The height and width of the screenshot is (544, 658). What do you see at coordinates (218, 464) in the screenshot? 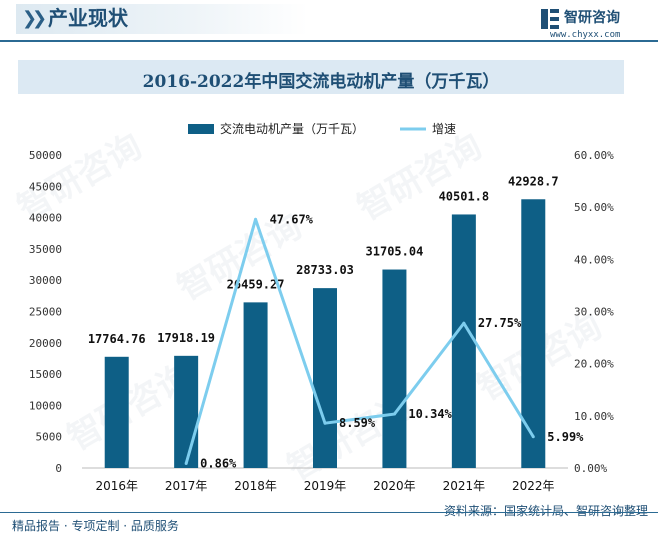
I see `growth-value-label: 0.86%` at bounding box center [218, 464].